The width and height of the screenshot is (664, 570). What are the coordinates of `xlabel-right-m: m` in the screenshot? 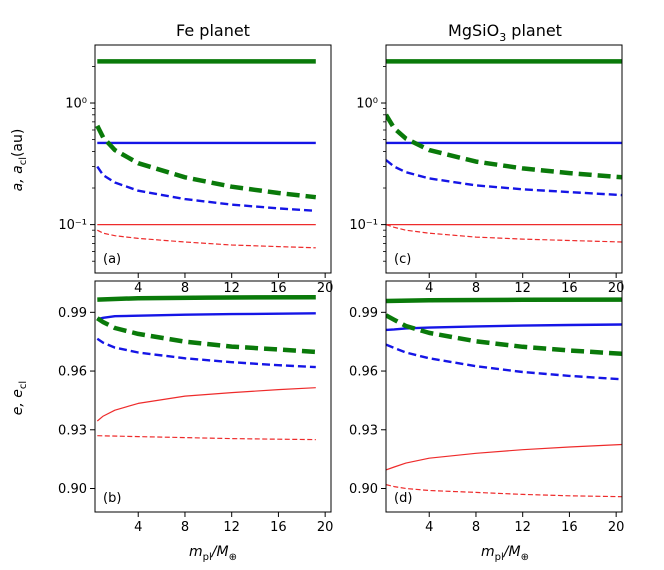 It's located at (488, 552).